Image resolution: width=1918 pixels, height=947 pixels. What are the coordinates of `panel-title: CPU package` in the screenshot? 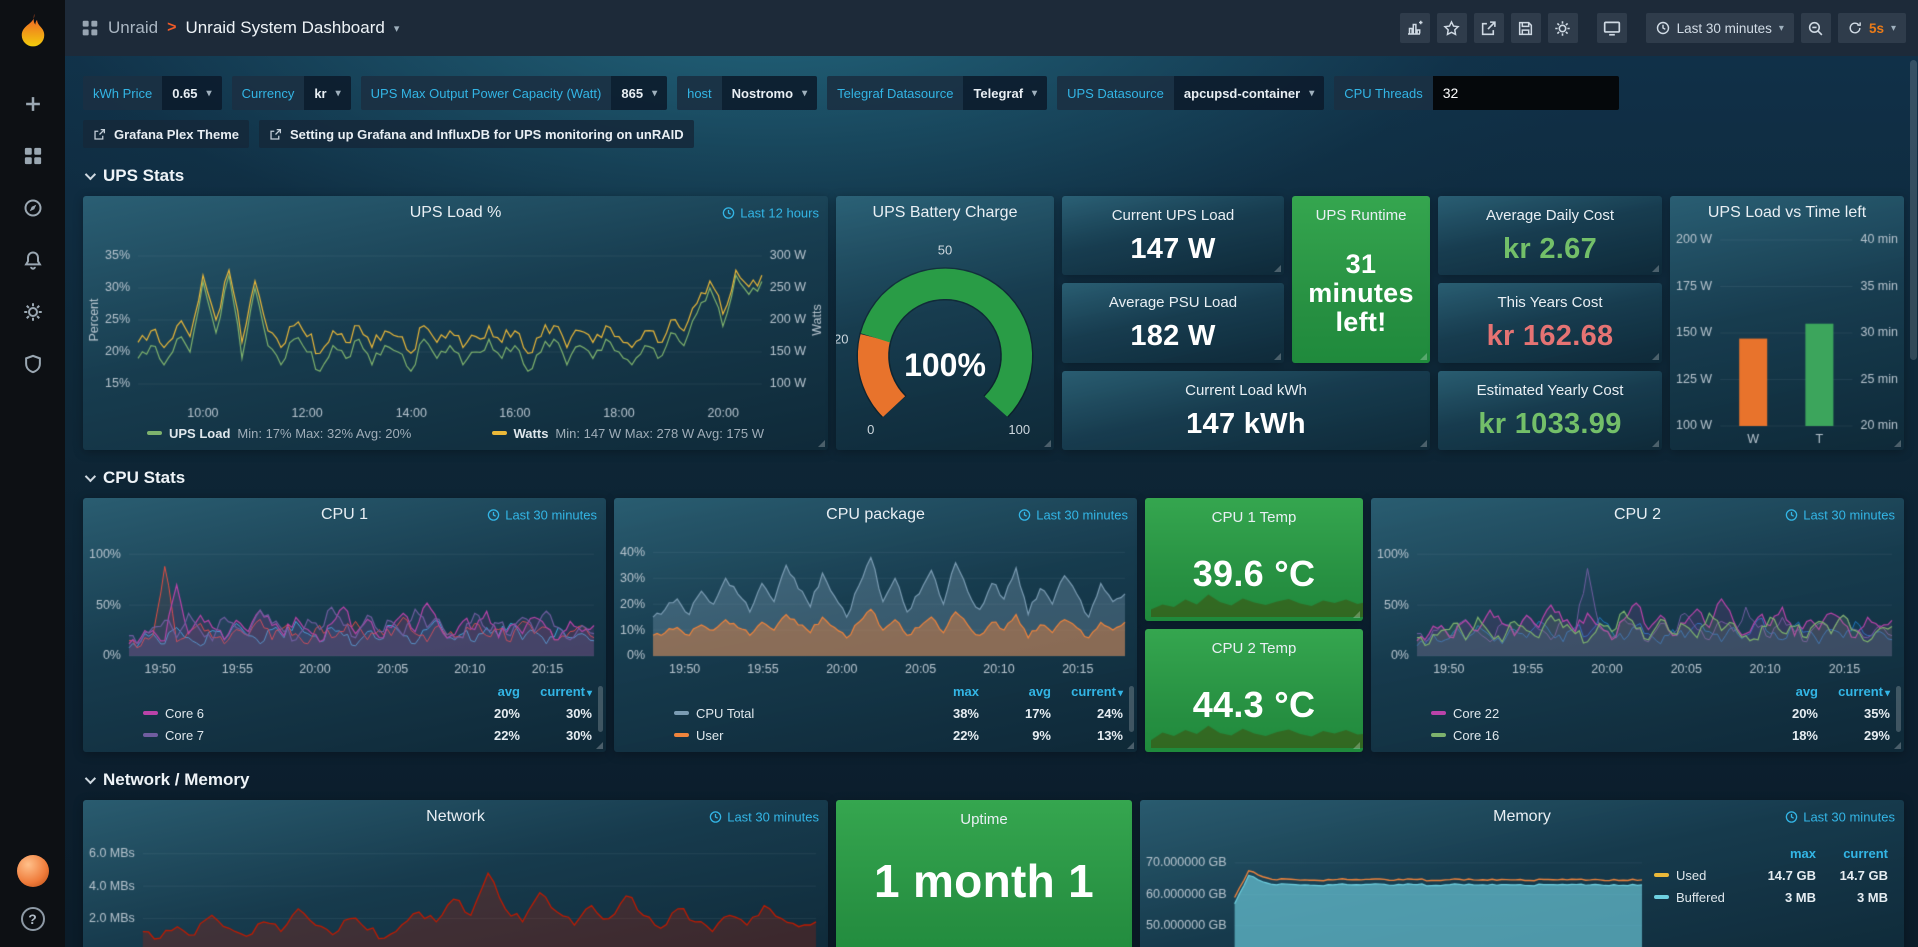 It's located at (875, 514).